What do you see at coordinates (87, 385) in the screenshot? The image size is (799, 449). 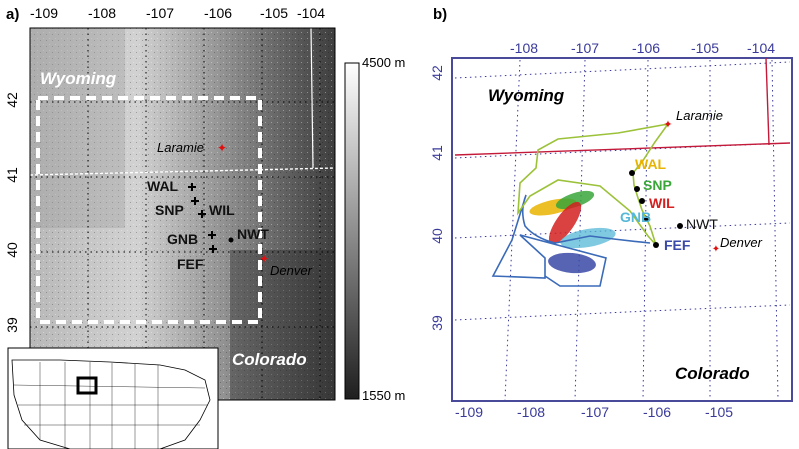 I see `inset-study-area-box` at bounding box center [87, 385].